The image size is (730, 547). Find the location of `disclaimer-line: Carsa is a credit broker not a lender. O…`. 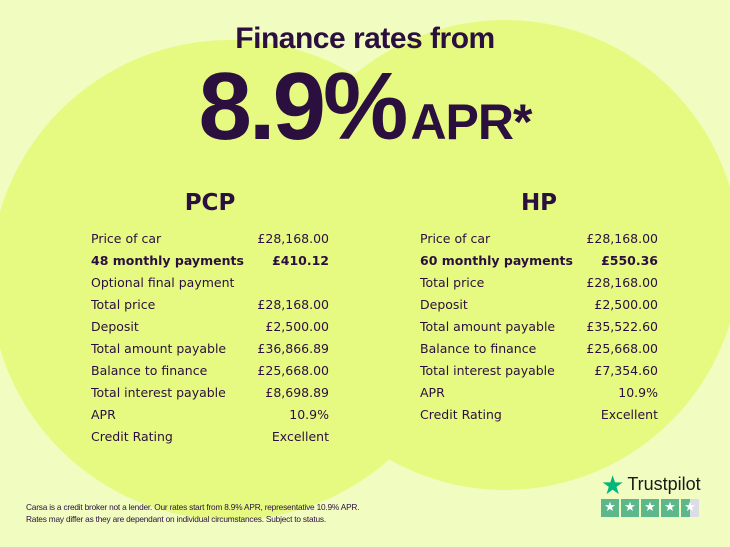

disclaimer-line: Carsa is a credit broker not a lender. O… is located at coordinates (193, 507).